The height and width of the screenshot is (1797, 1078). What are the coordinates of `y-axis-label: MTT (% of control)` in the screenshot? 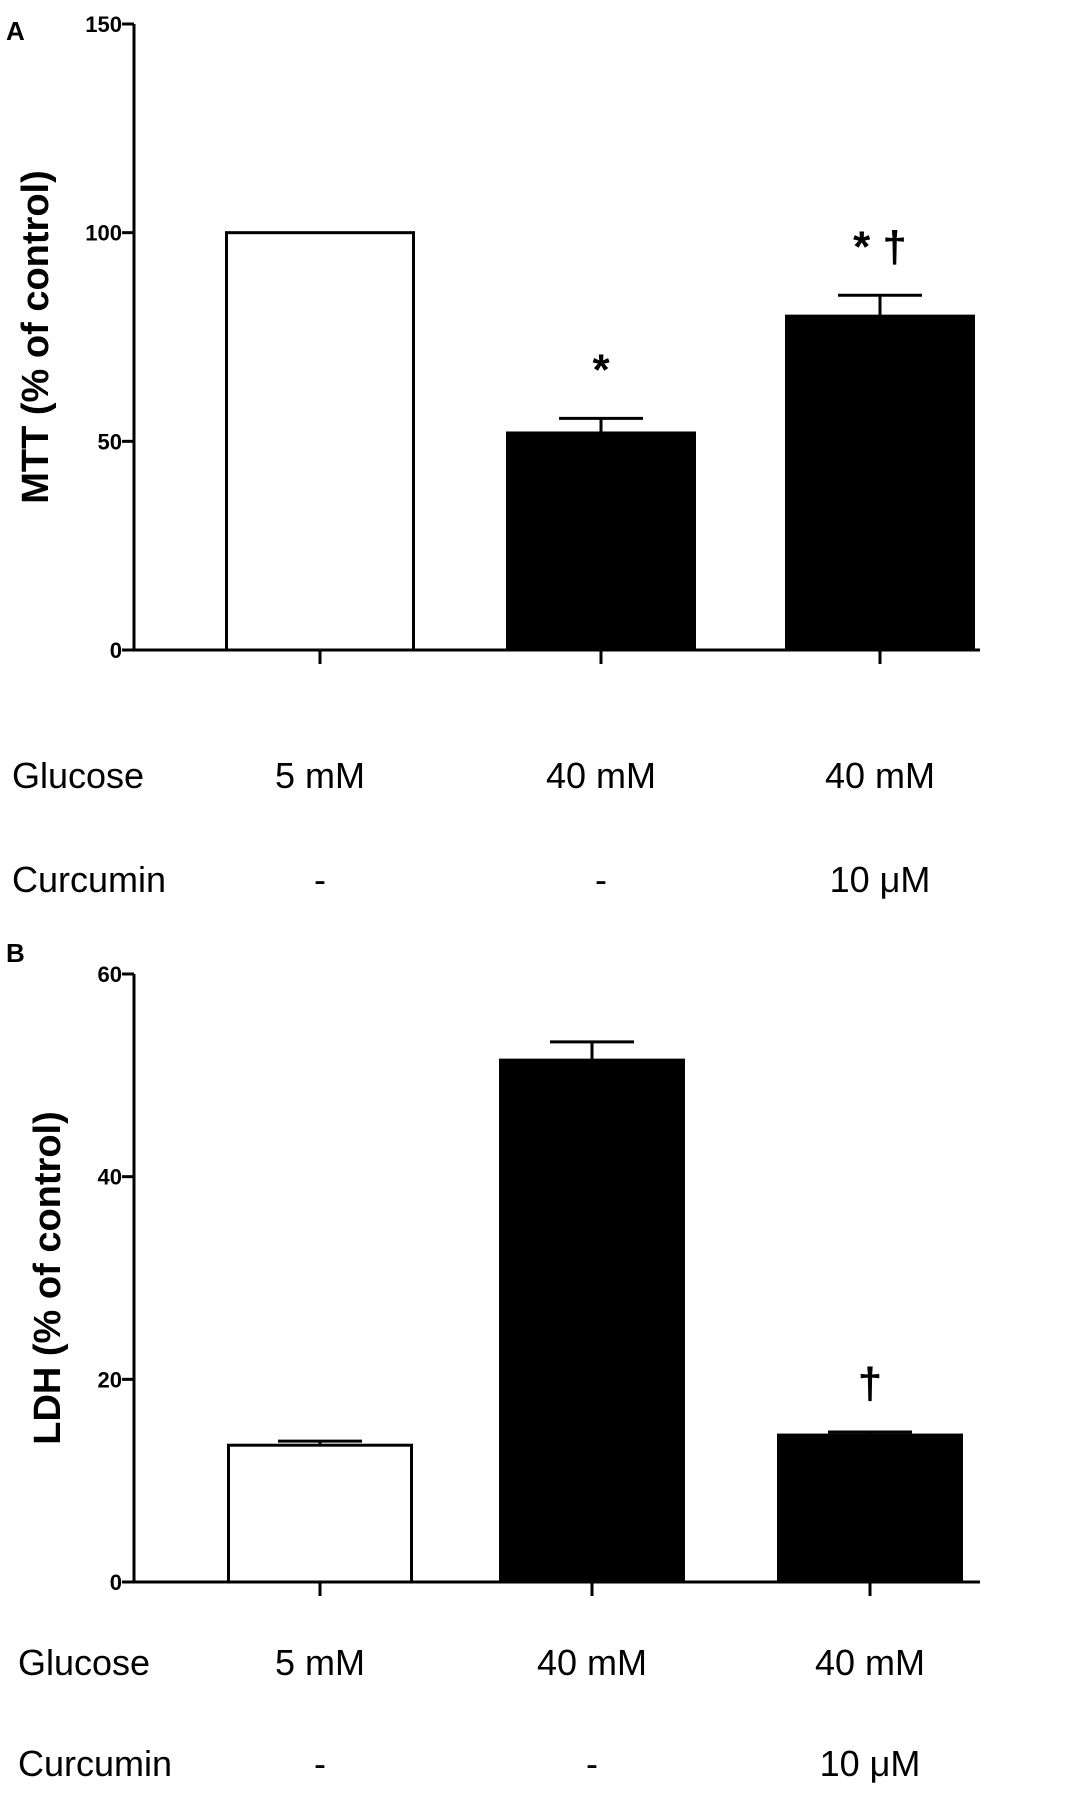 It's located at (36, 336).